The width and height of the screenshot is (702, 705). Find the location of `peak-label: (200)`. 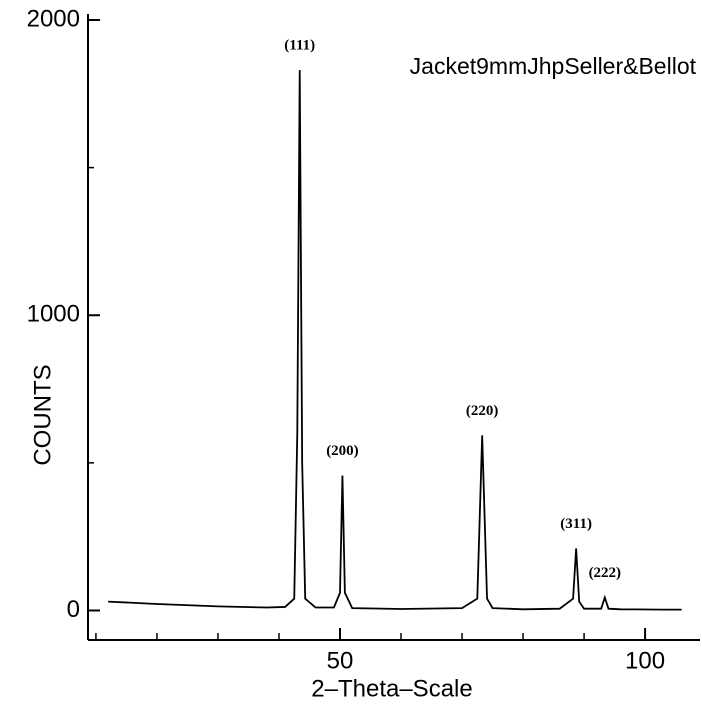

peak-label: (200) is located at coordinates (342, 451).